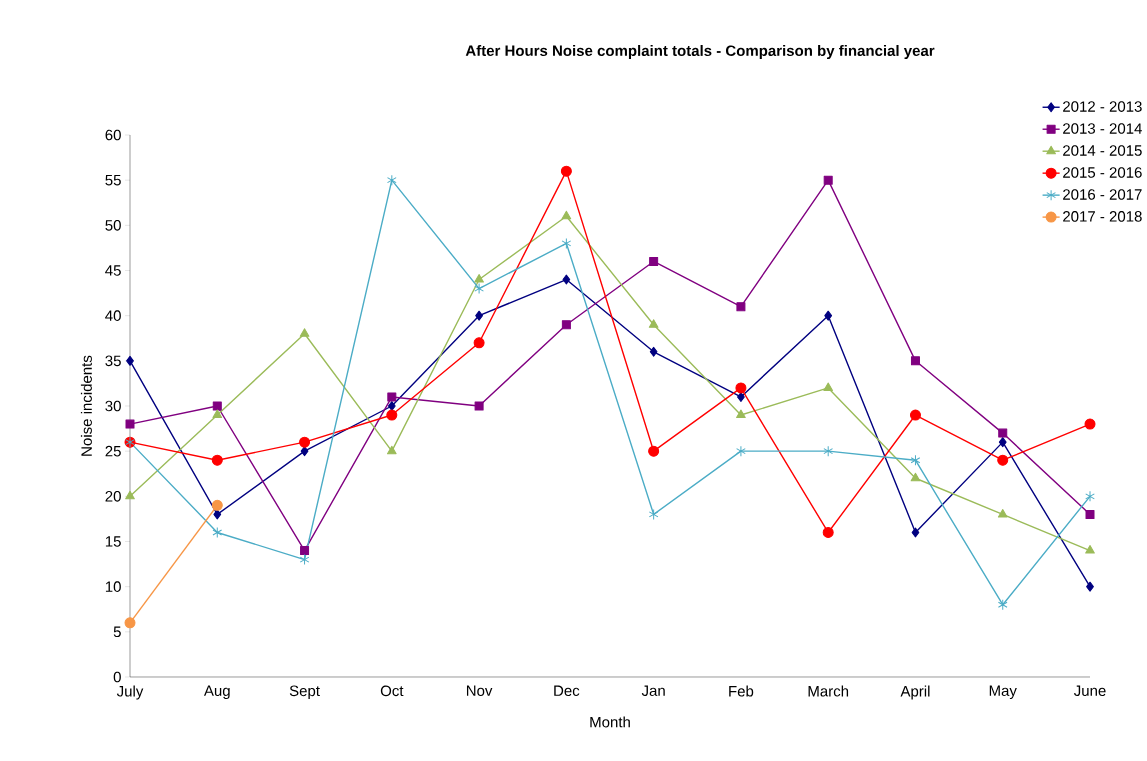 The width and height of the screenshot is (1147, 761). Describe the element at coordinates (1102, 172) in the screenshot. I see `legend-label: 2015 - 2016` at that location.